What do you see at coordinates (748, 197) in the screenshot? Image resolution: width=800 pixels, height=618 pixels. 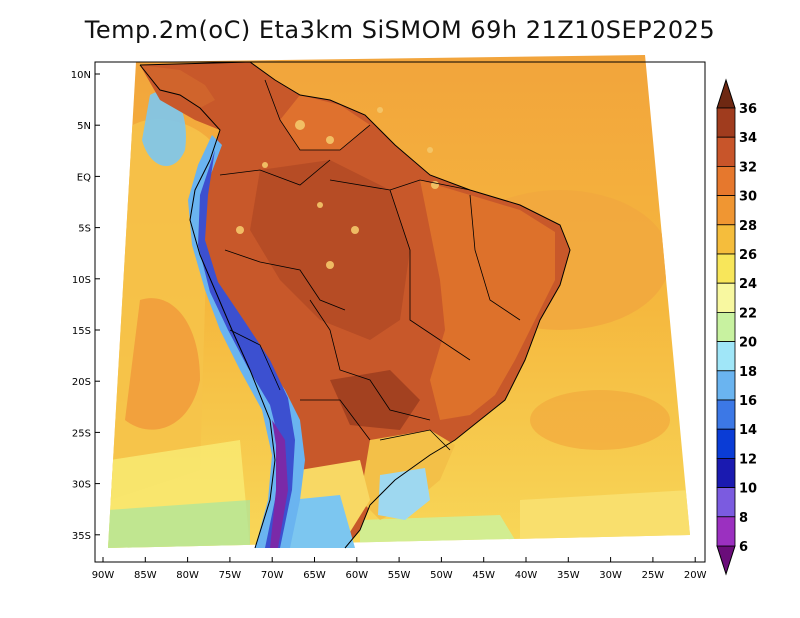 I see `colorbar-level-label: 30` at bounding box center [748, 197].